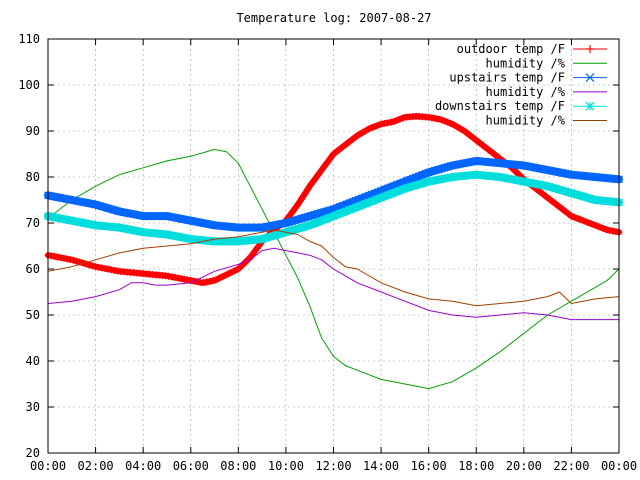 Image resolution: width=640 pixels, height=480 pixels. What do you see at coordinates (381, 466) in the screenshot?
I see `x-tick-label: 14:00` at bounding box center [381, 466].